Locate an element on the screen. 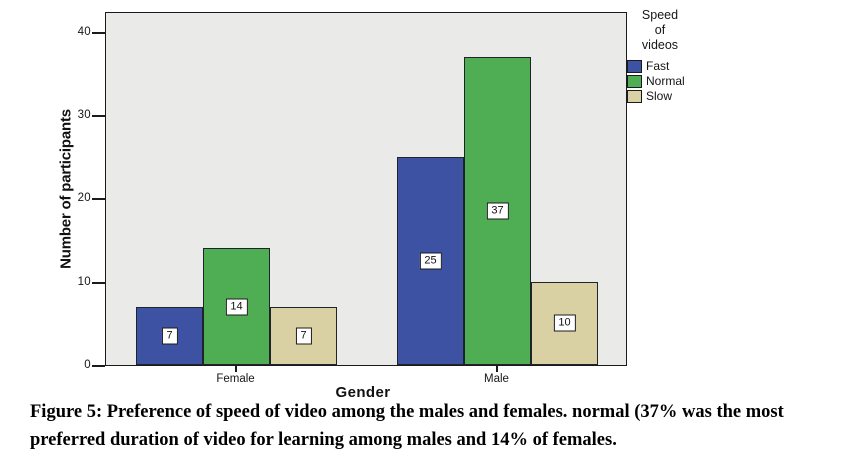 The width and height of the screenshot is (856, 457). bar-value-label: 25 is located at coordinates (430, 261).